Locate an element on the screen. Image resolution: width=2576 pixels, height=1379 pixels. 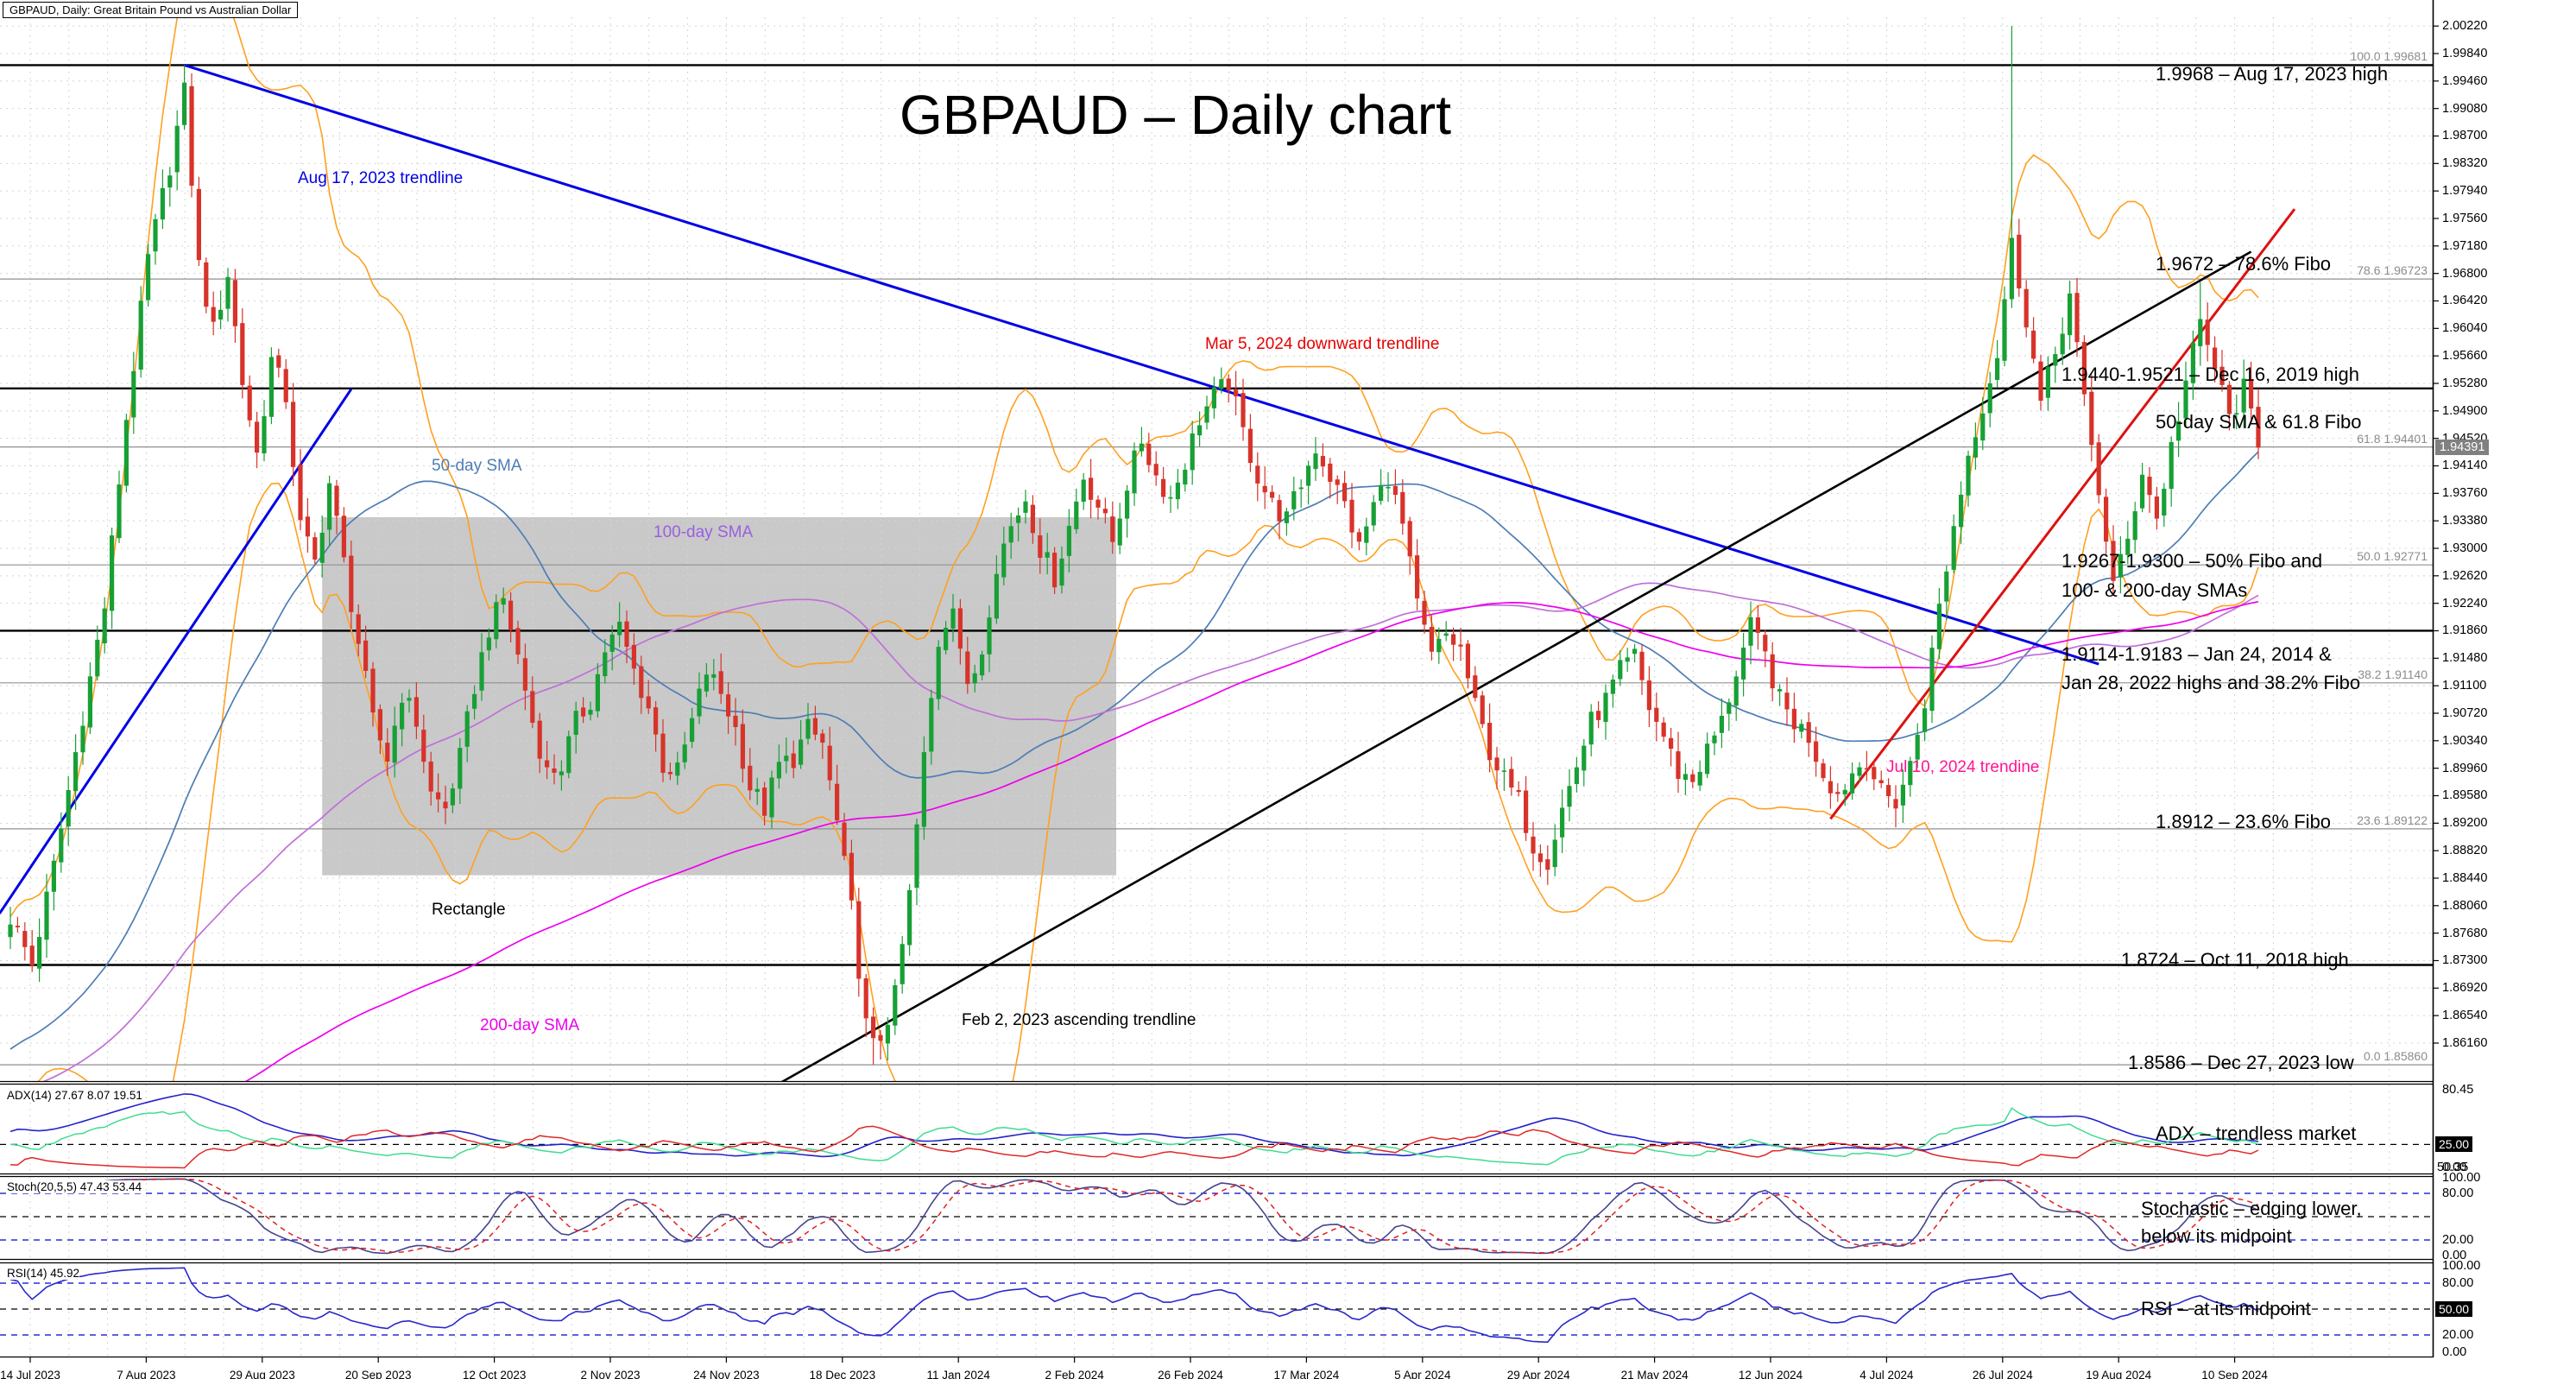
minus-di-line is located at coordinates (1134, 1147).